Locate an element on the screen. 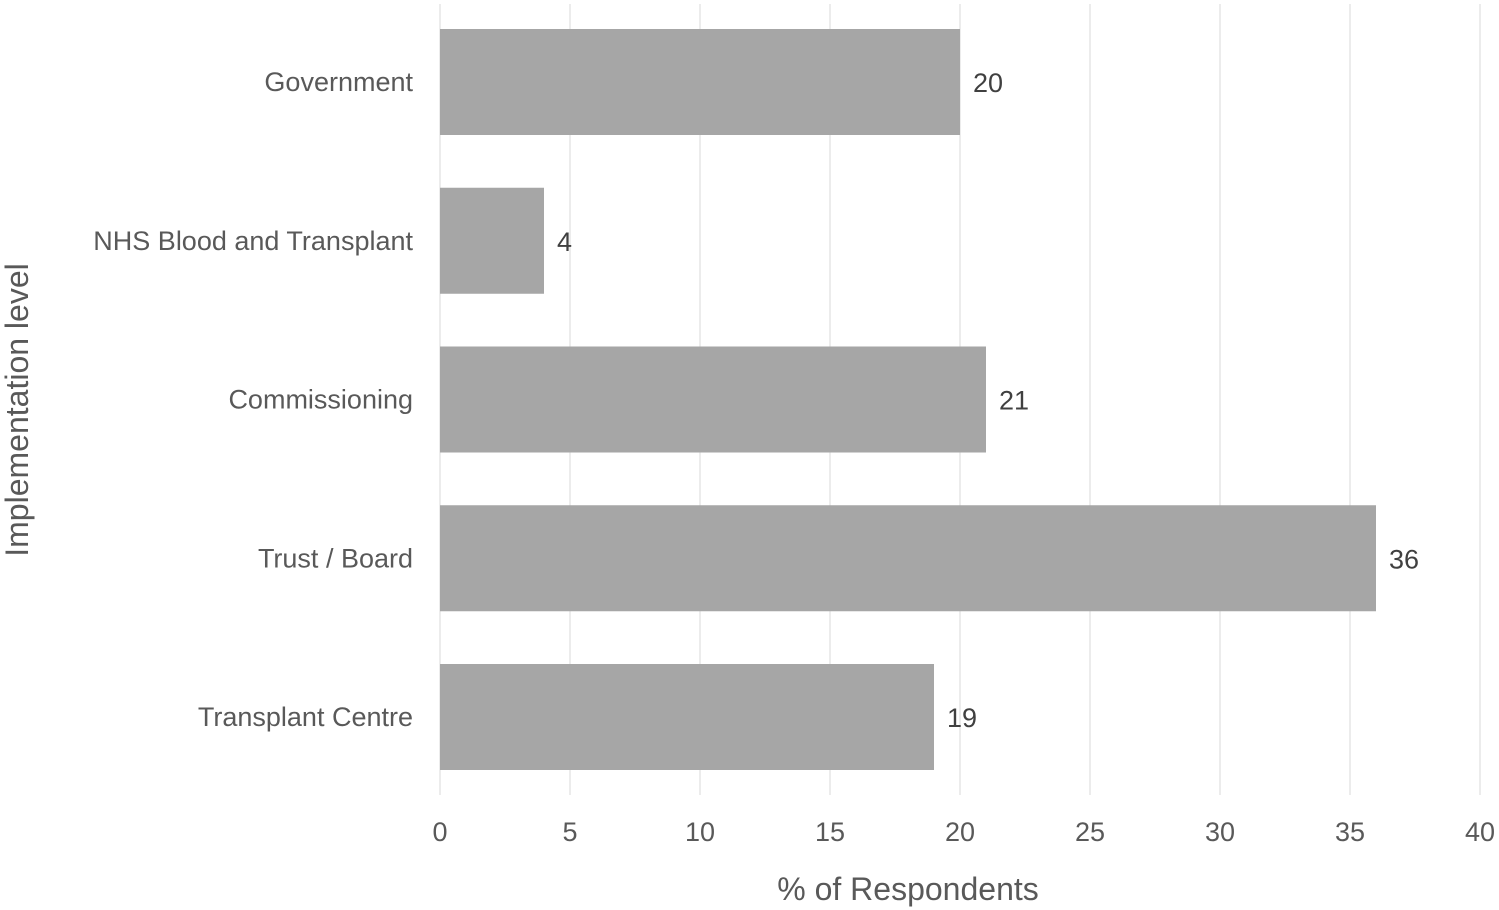  category-label: Government is located at coordinates (338, 82).